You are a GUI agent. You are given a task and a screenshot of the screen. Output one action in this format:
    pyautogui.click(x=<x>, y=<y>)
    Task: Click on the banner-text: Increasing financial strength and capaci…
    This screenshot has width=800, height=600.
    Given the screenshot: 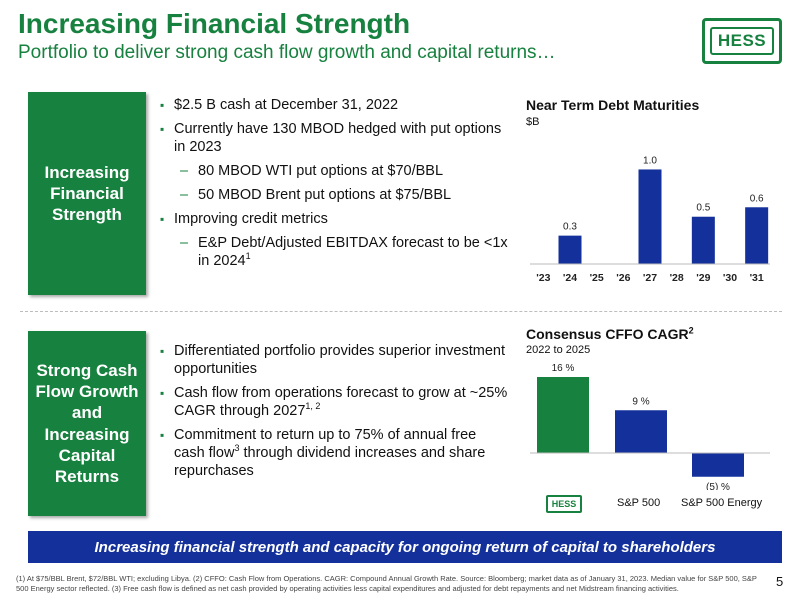 What is the action you would take?
    pyautogui.click(x=405, y=547)
    